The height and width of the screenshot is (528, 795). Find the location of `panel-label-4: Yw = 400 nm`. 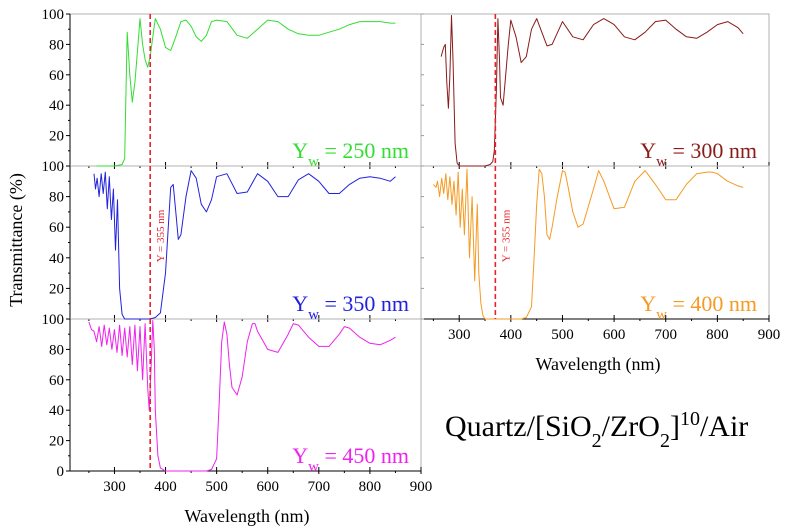

panel-label-4: Yw = 400 nm is located at coordinates (698, 307).